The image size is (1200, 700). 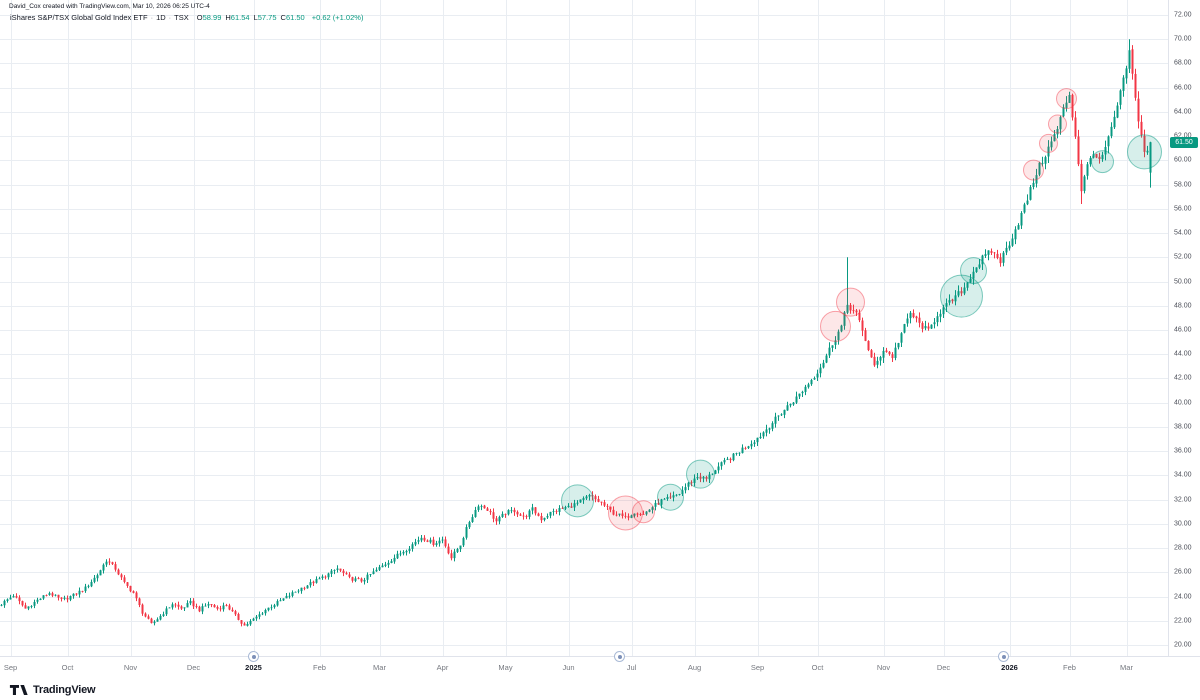 I want to click on exchange-label: TSX, so click(x=181, y=17).